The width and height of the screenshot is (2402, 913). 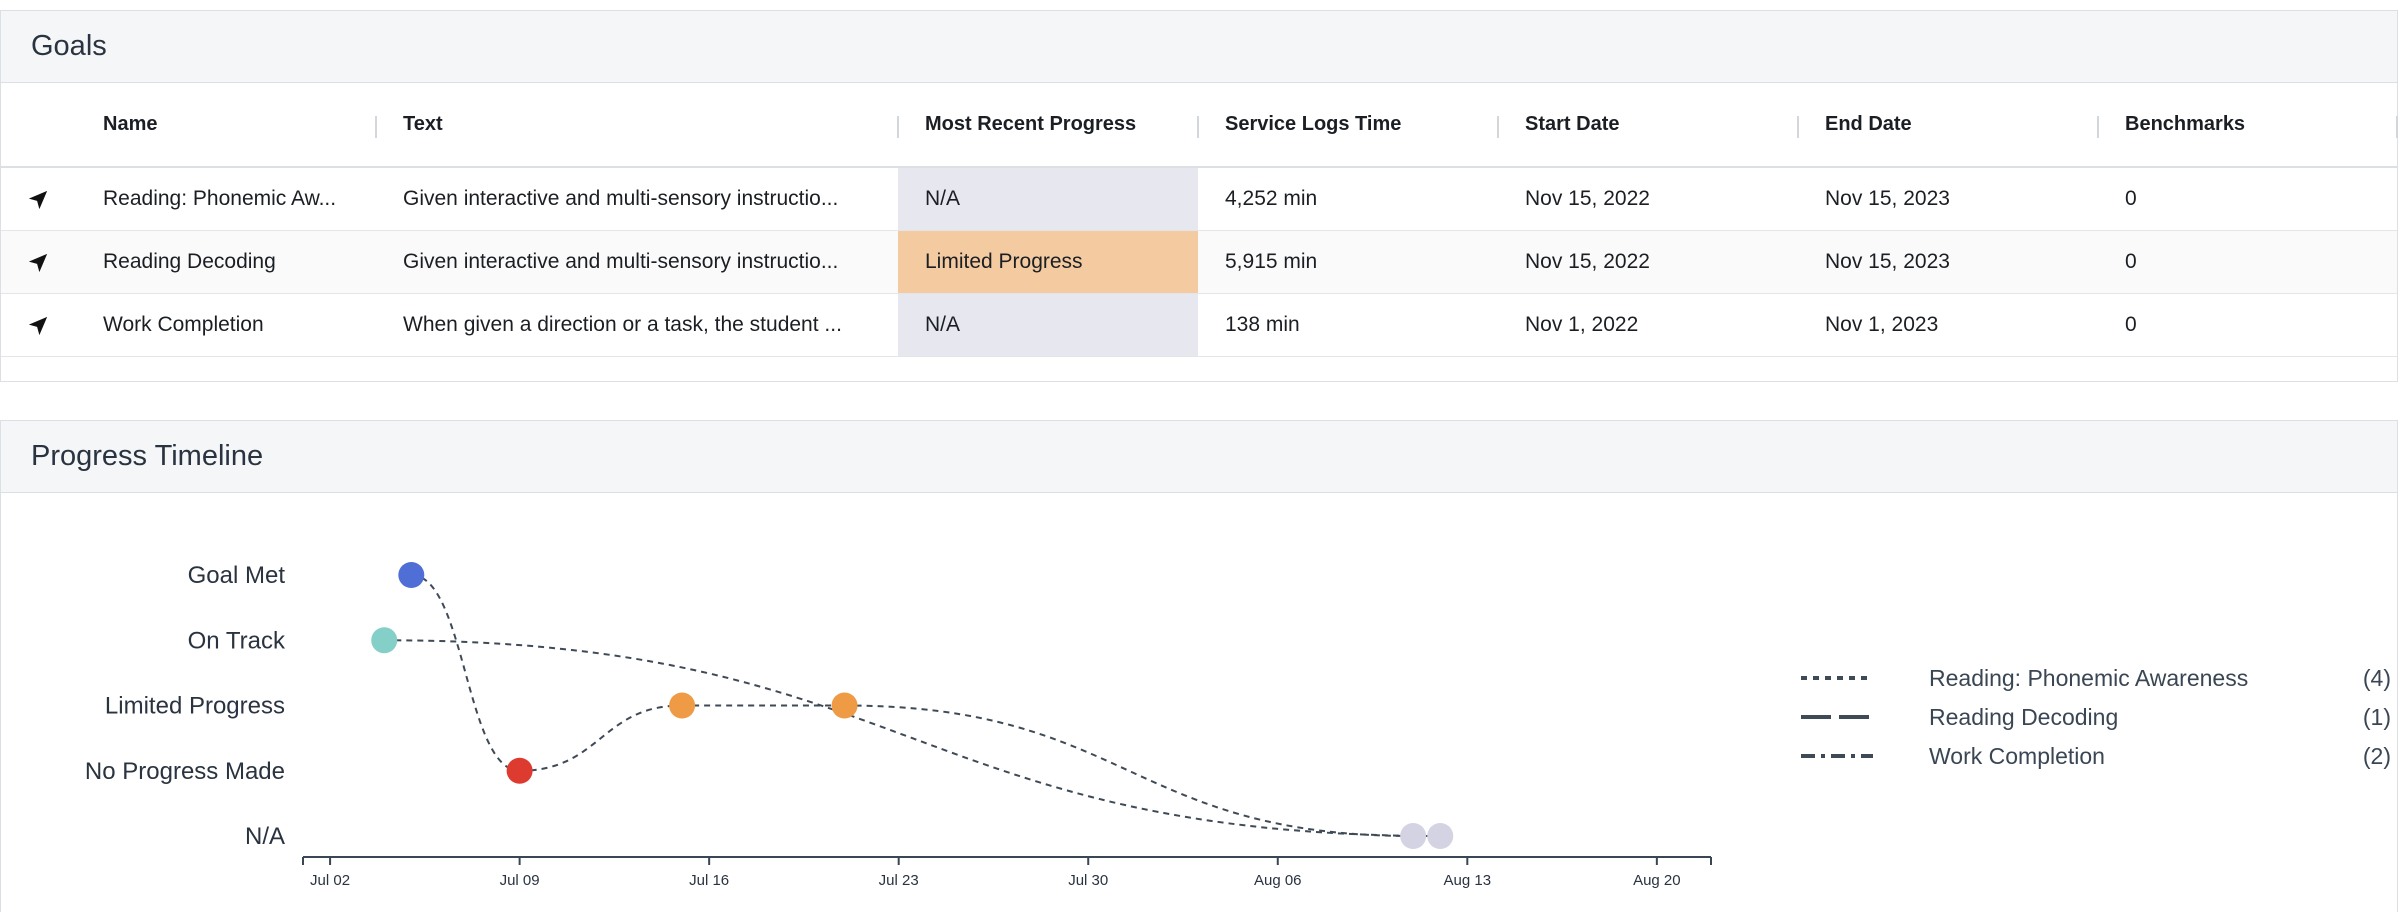 I want to click on legend-label: Reading: Phonemic Awareness, so click(x=2089, y=677).